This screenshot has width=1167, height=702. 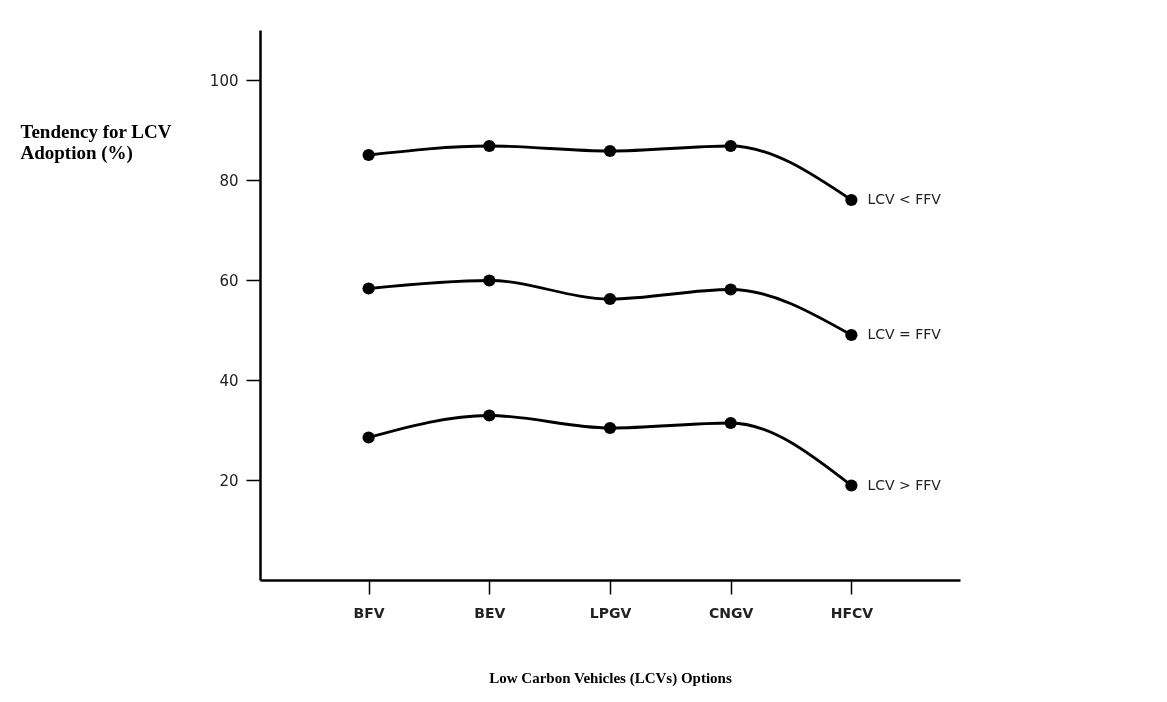 I want to click on series-label: LCV < FFV, so click(x=904, y=199).